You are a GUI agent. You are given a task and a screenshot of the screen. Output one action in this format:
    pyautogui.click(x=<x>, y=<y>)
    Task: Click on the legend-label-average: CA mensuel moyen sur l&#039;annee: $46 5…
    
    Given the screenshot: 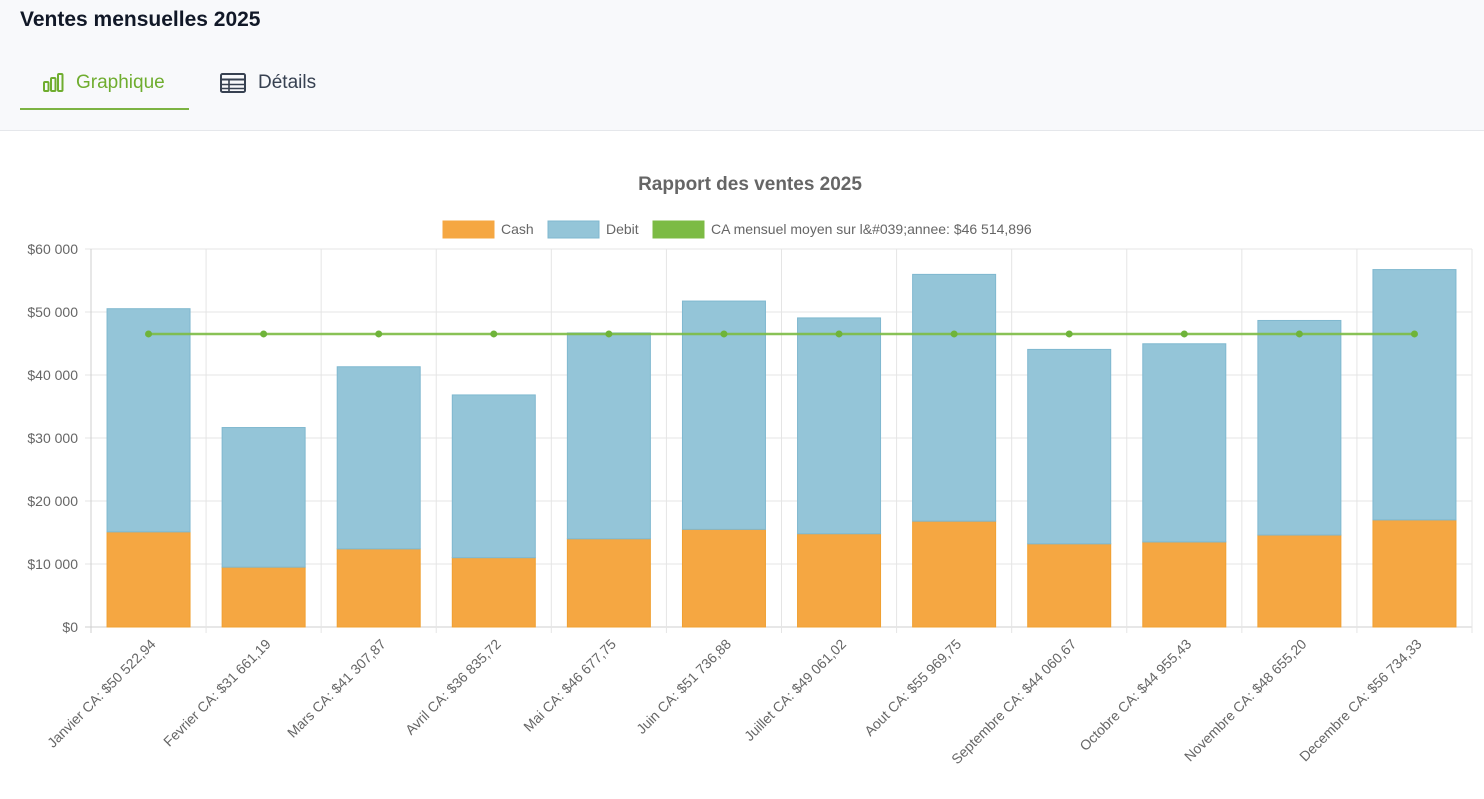 What is the action you would take?
    pyautogui.click(x=871, y=229)
    